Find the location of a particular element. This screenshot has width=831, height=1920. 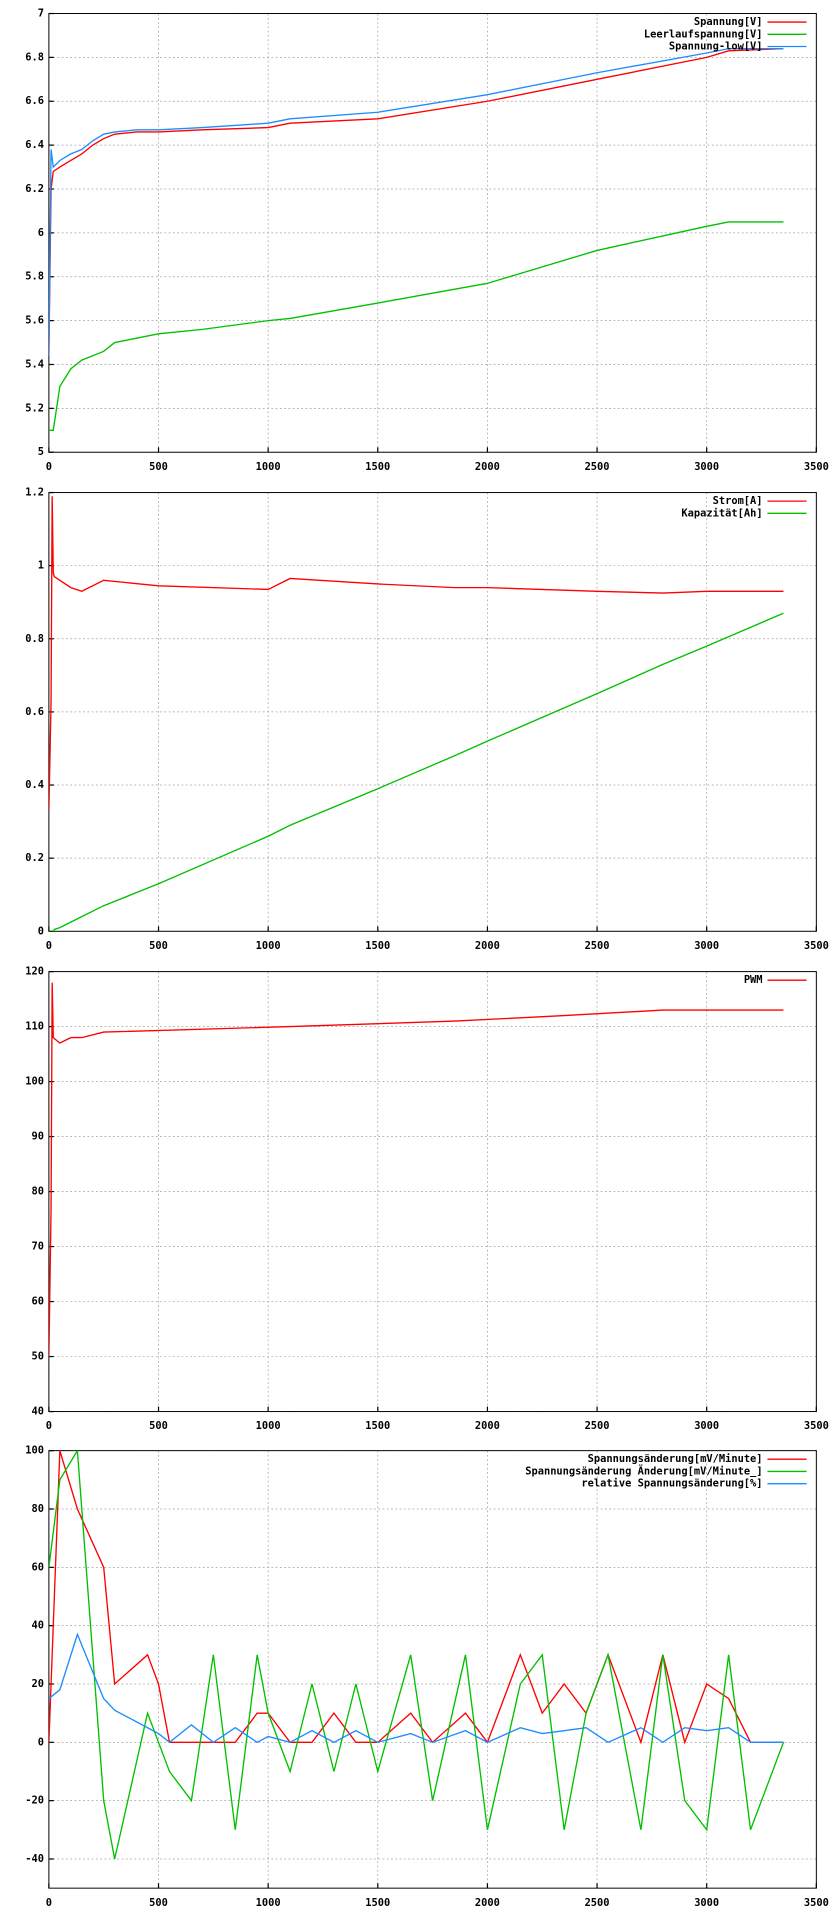

legend-label: PWM is located at coordinates (753, 980).